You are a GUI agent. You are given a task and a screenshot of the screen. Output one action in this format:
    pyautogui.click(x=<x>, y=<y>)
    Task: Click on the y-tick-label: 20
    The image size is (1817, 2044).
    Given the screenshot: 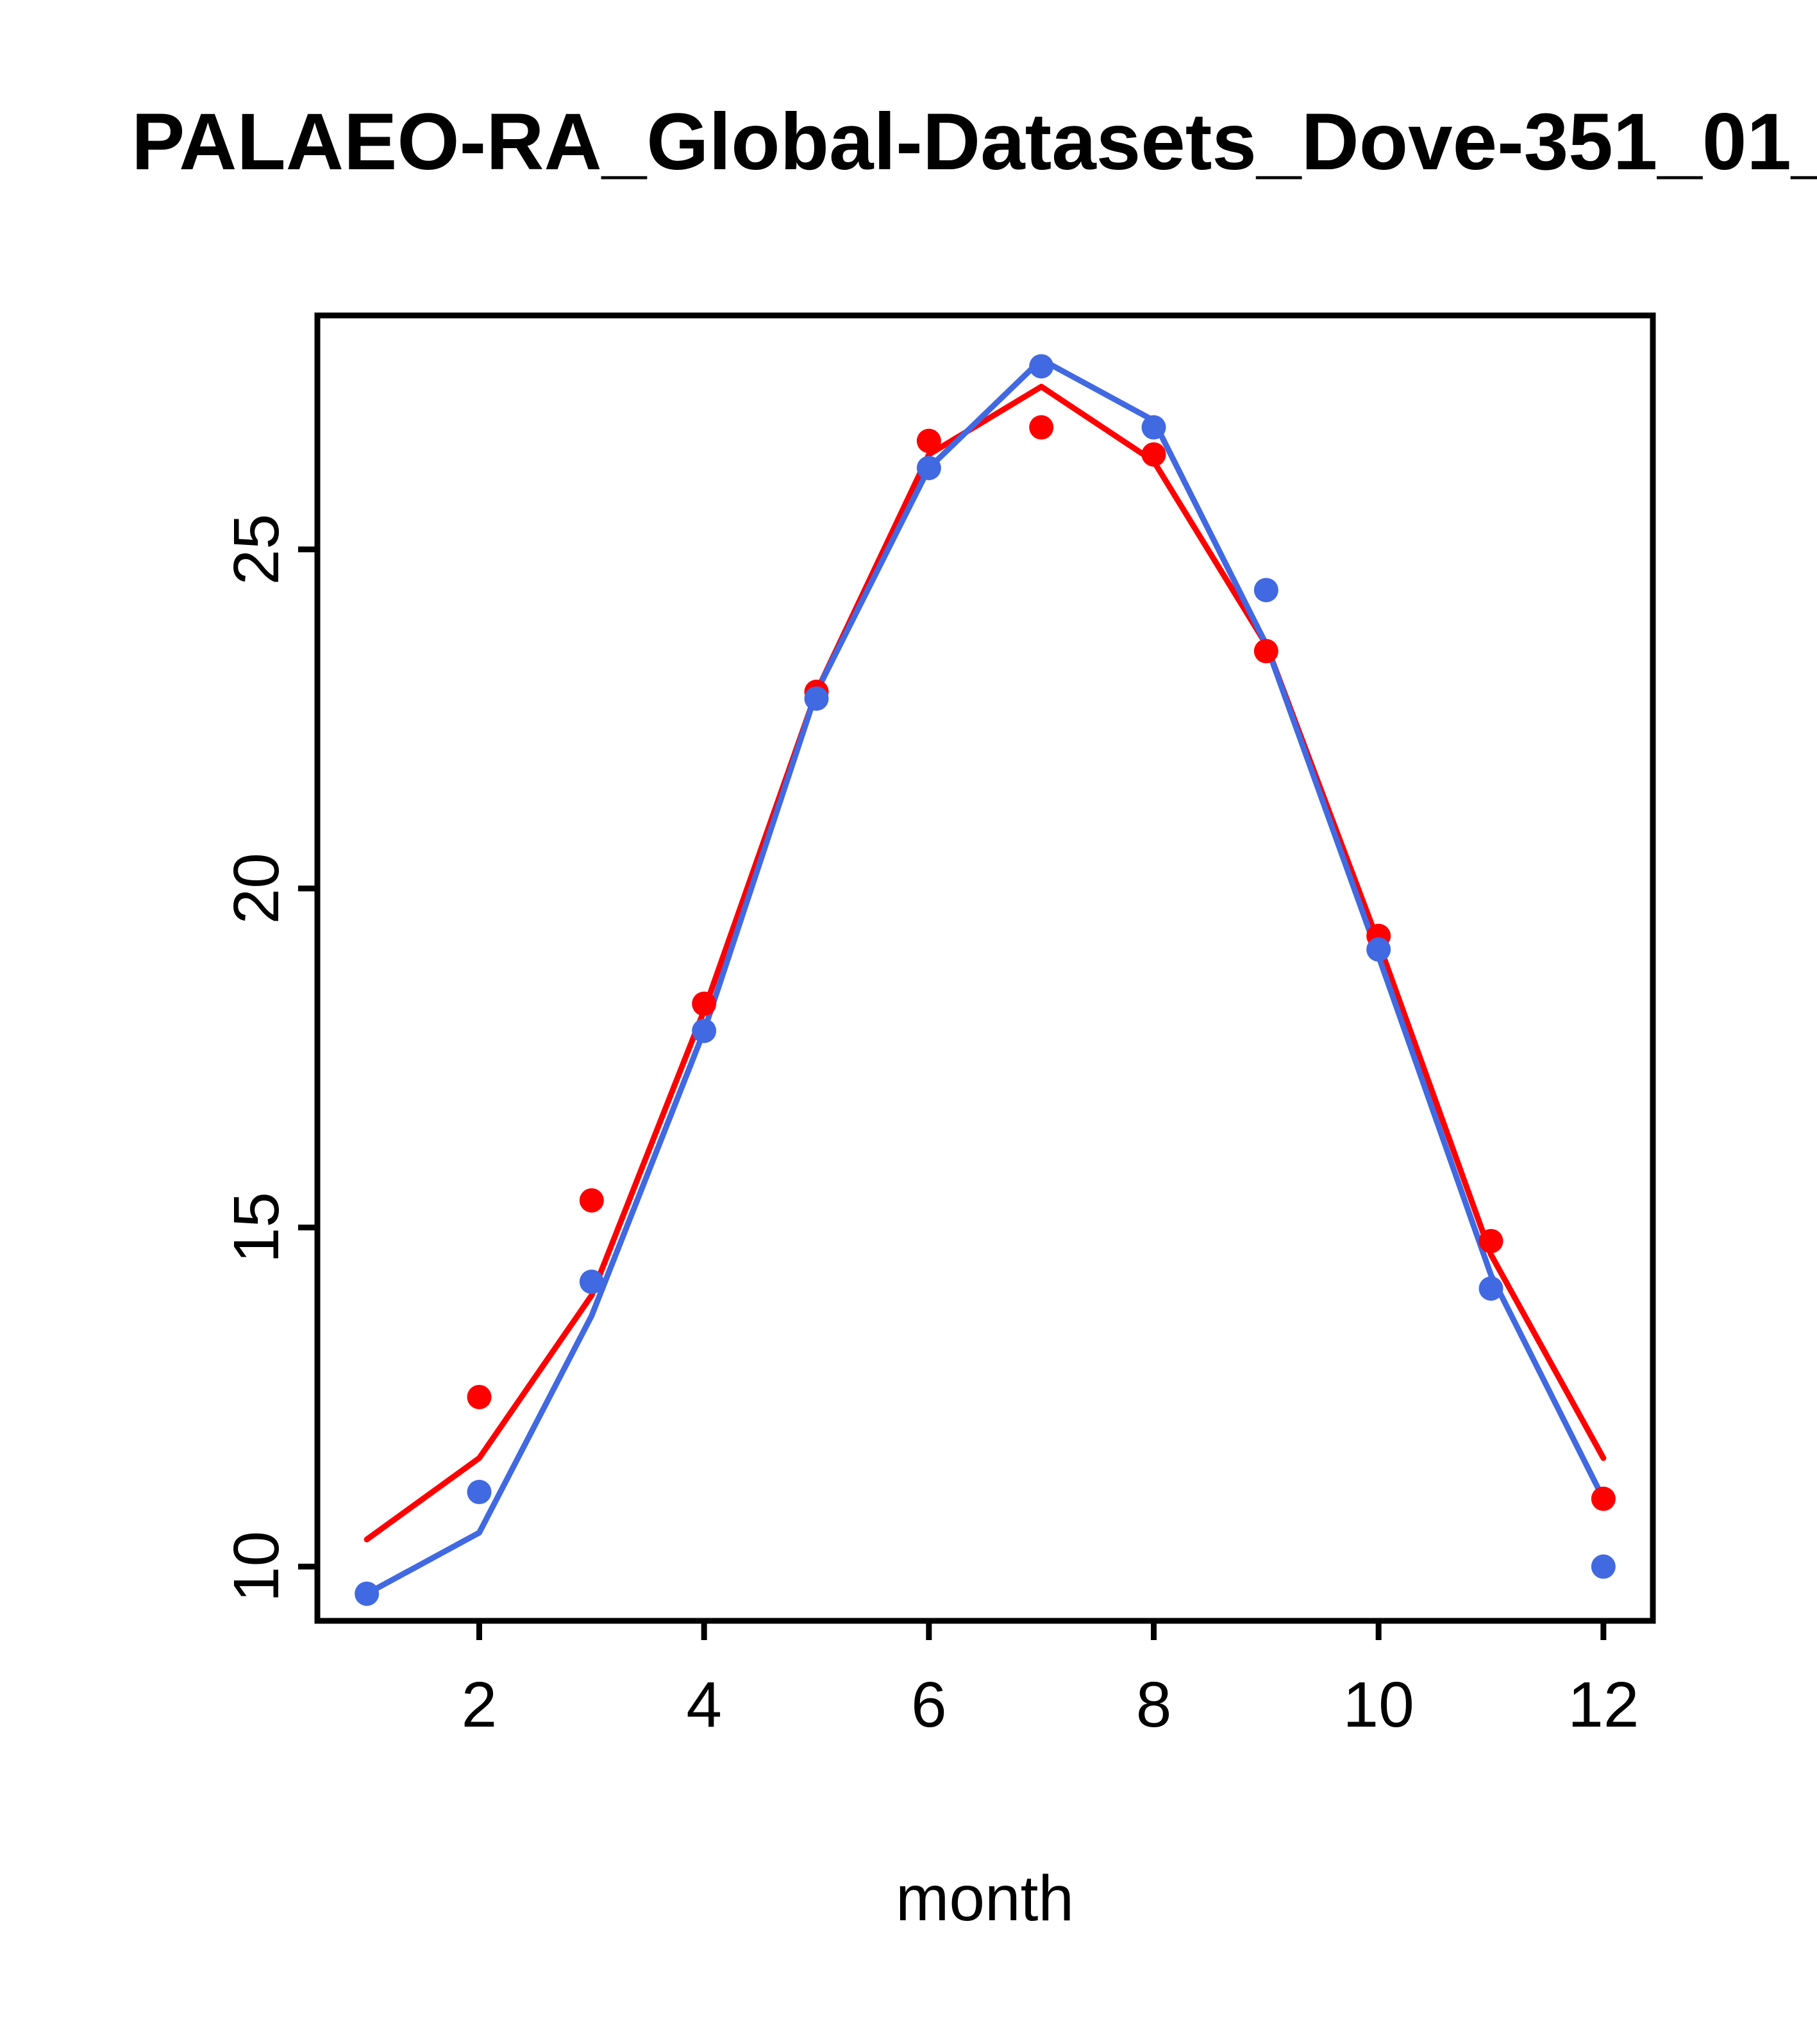 What is the action you would take?
    pyautogui.click(x=256, y=888)
    